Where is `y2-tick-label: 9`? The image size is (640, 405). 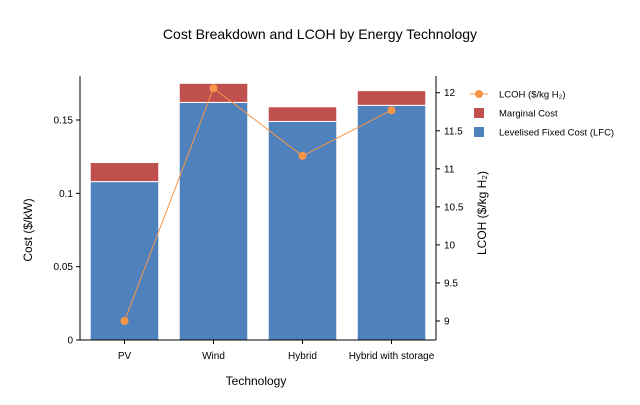
y2-tick-label: 9 is located at coordinates (447, 321).